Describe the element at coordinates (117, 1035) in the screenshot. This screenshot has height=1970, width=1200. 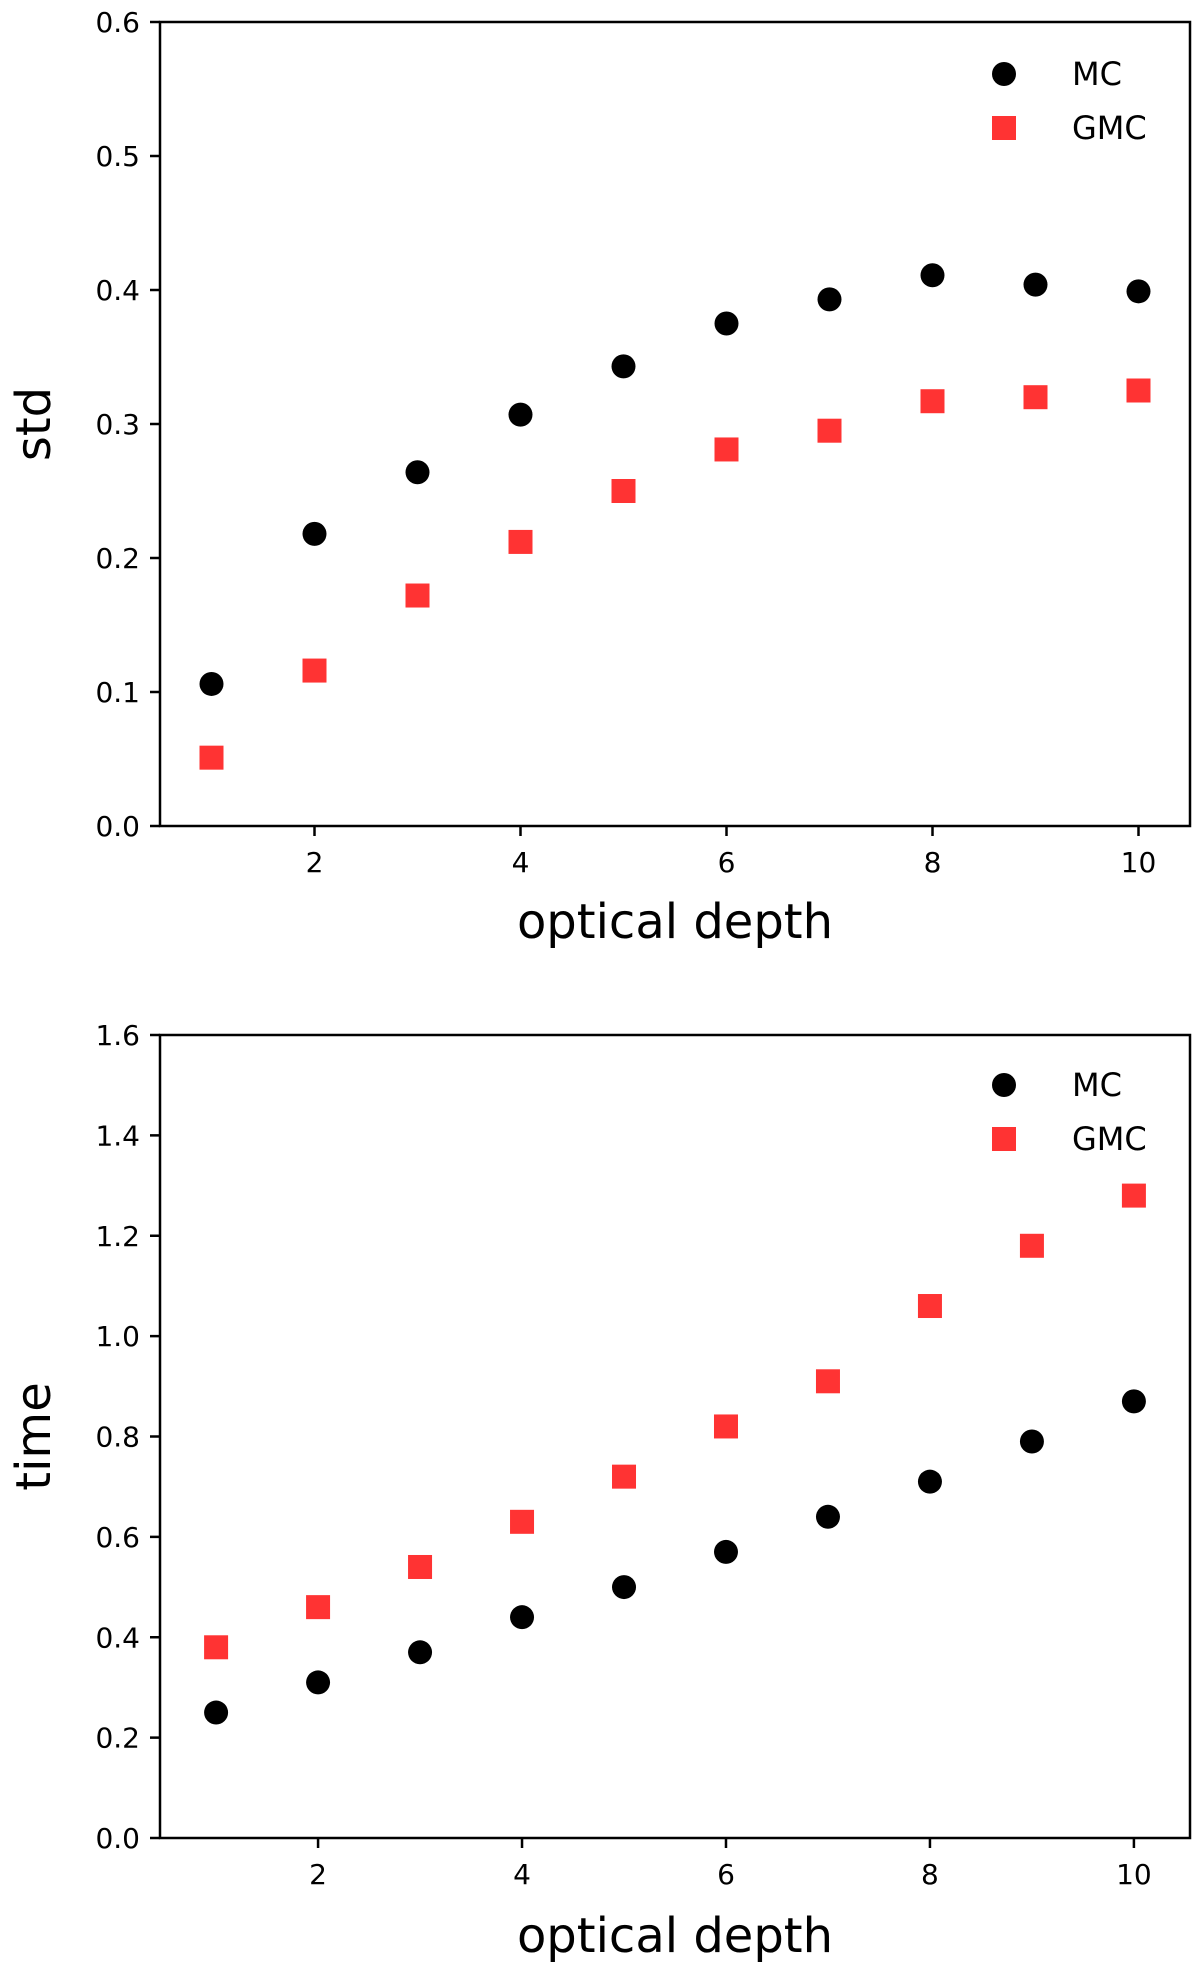
I see `time-chart-y-tick-label: 1.6` at that location.